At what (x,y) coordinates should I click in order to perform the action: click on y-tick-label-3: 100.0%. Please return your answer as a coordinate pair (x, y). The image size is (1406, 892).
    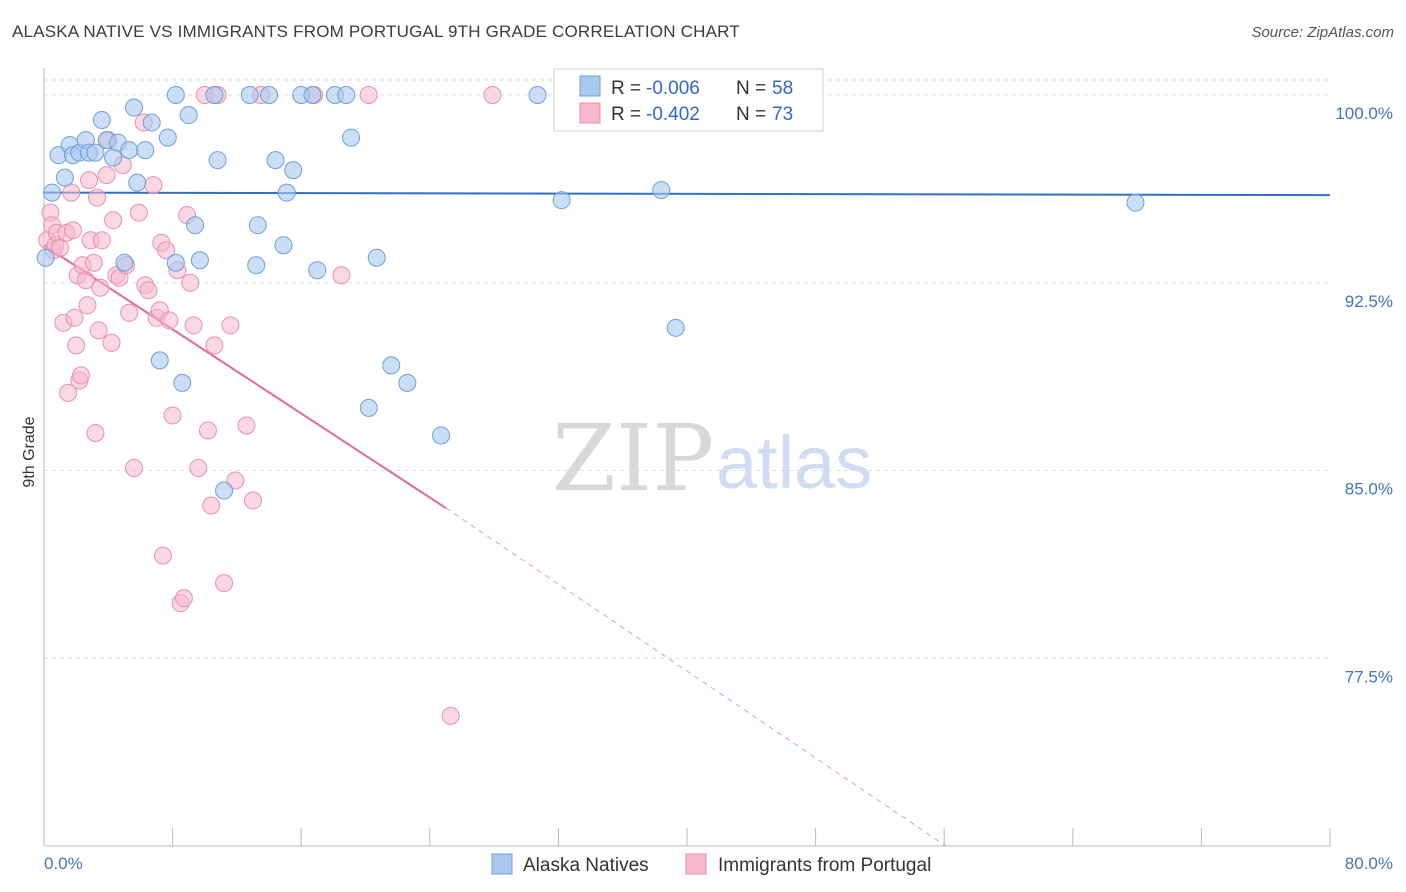
    Looking at the image, I should click on (1364, 113).